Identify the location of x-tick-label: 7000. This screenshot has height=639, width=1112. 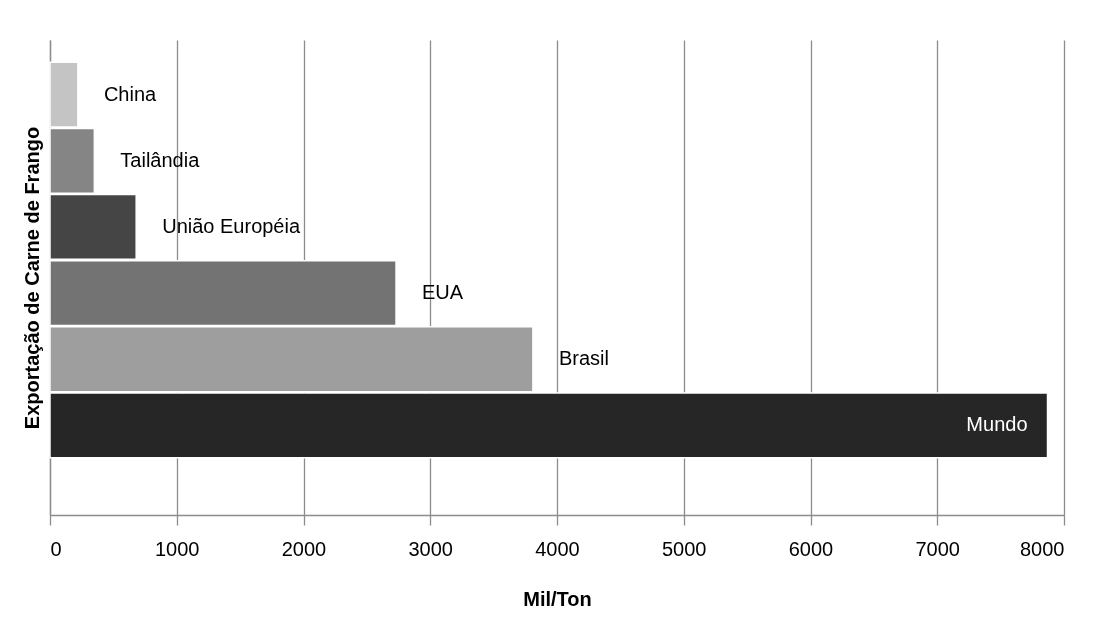
(937, 548).